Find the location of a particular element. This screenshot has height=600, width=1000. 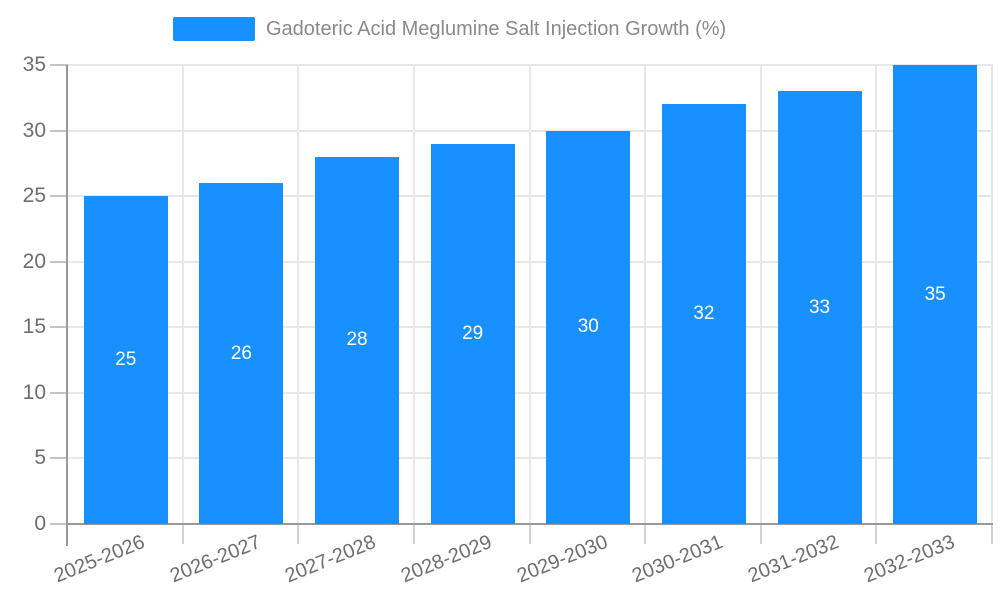

legend-swatch-icon is located at coordinates (214, 29).